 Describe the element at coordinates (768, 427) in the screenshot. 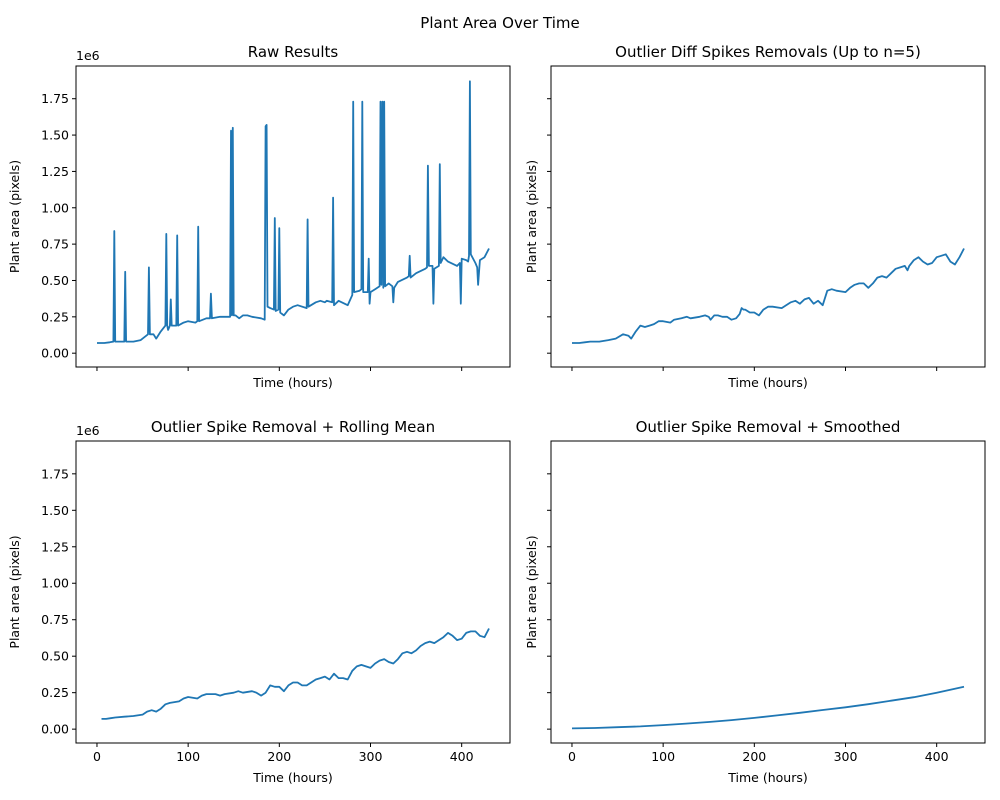

I see `subplot-title: Outlier Spike Removal + Smoothed` at that location.